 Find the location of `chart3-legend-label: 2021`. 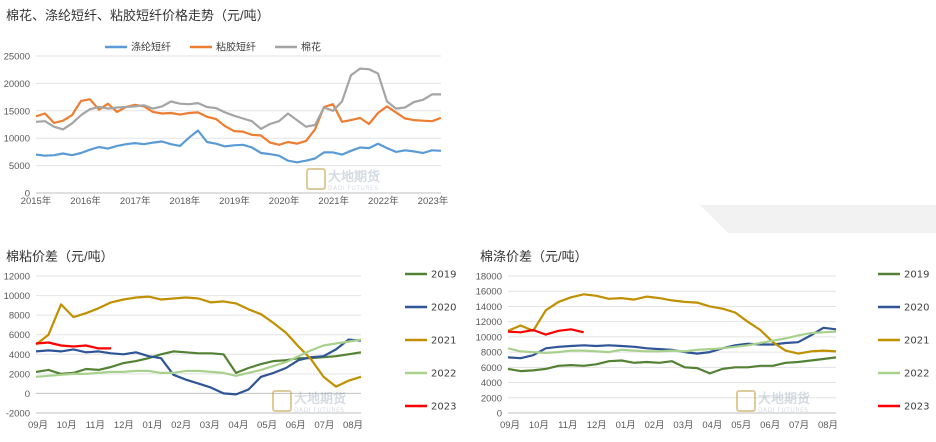

chart3-legend-label: 2021 is located at coordinates (916, 341).